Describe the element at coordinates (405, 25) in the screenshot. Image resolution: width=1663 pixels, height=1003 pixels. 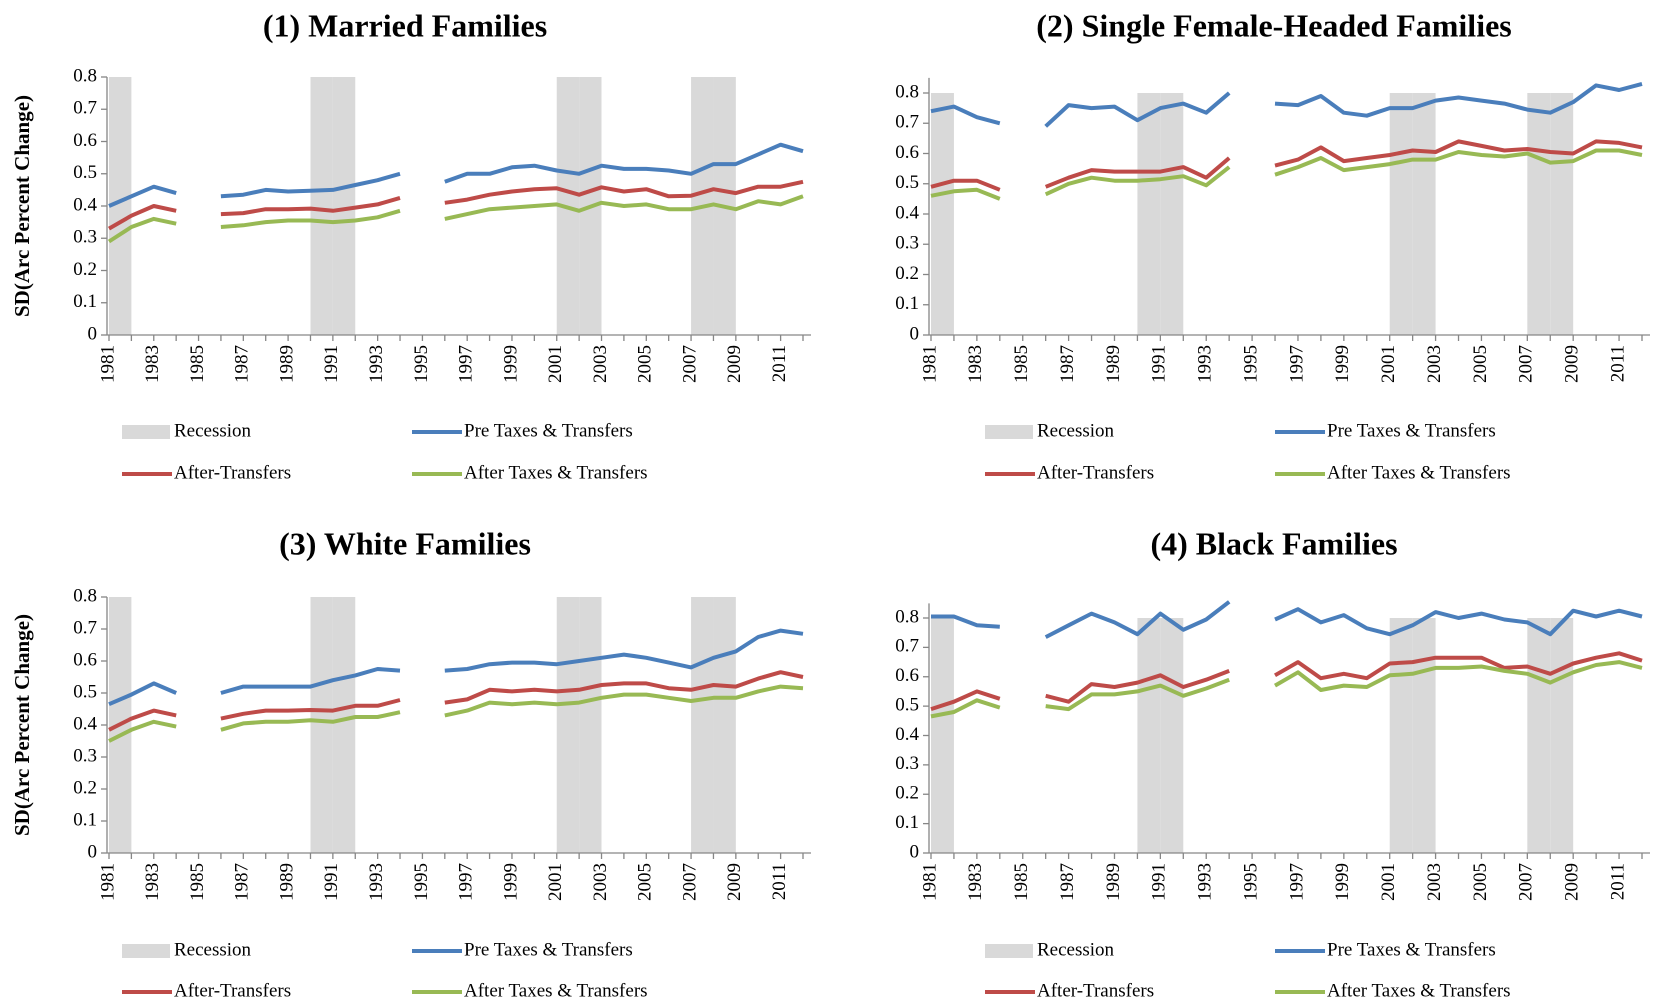
I see `chart-title: (1) Married Families` at that location.